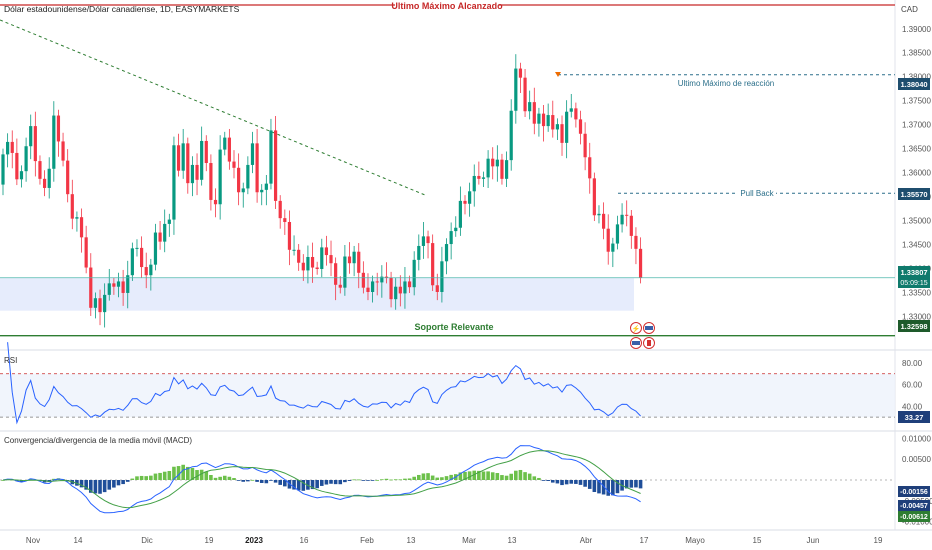 The height and width of the screenshot is (550, 932). I want to click on last-price-badge-text: 1.33807, so click(913, 272).